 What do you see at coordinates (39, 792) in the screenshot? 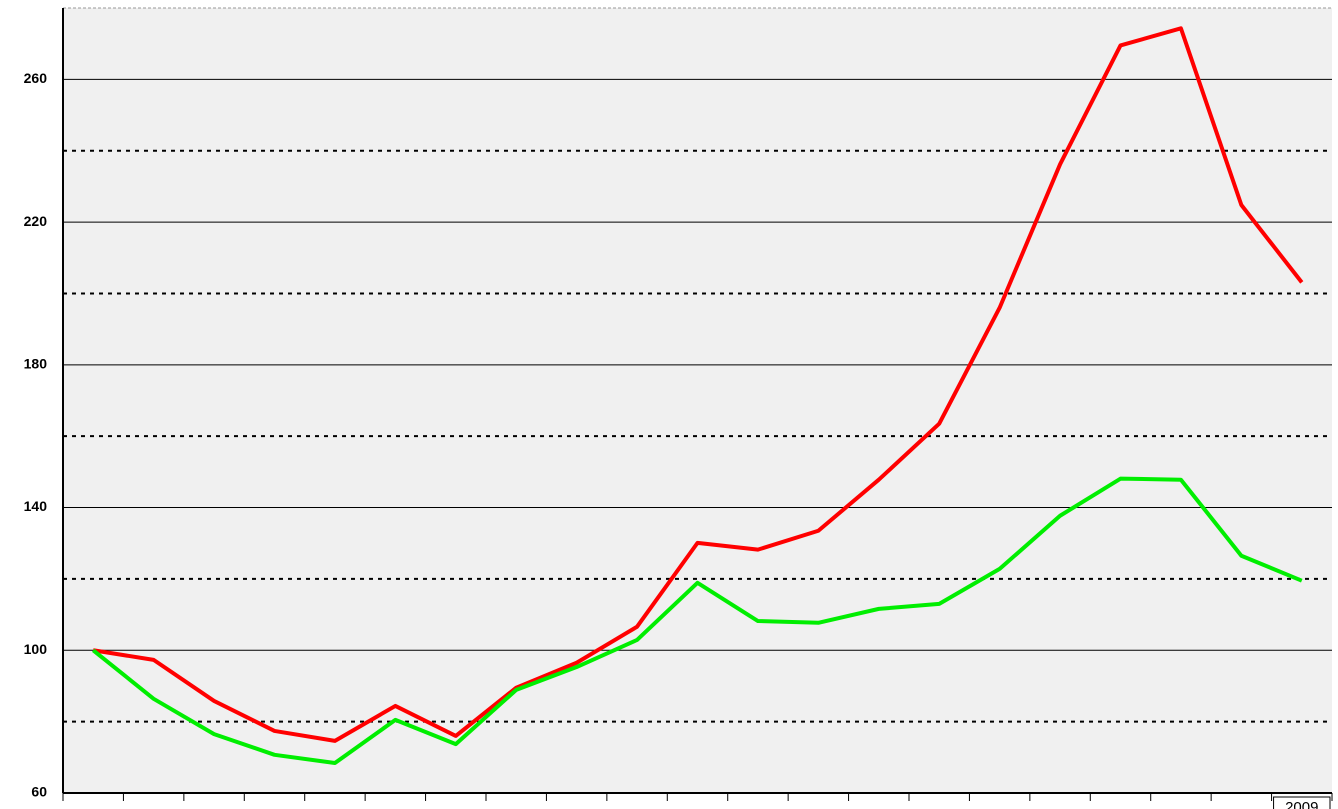
I see `y-tick-label: 60` at bounding box center [39, 792].